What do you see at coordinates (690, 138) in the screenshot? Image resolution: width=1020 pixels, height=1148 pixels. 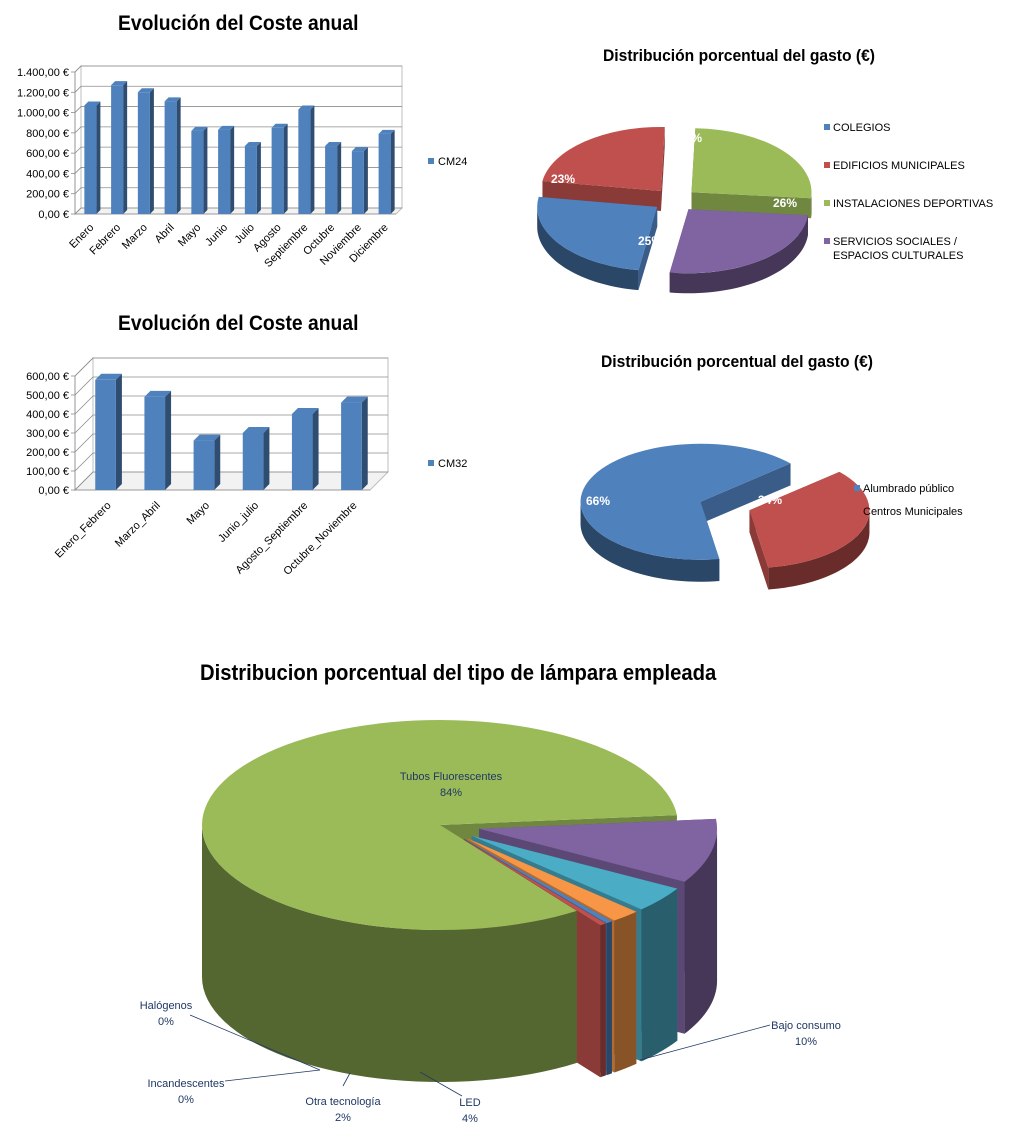 I see `slice-value-label: 26%` at bounding box center [690, 138].